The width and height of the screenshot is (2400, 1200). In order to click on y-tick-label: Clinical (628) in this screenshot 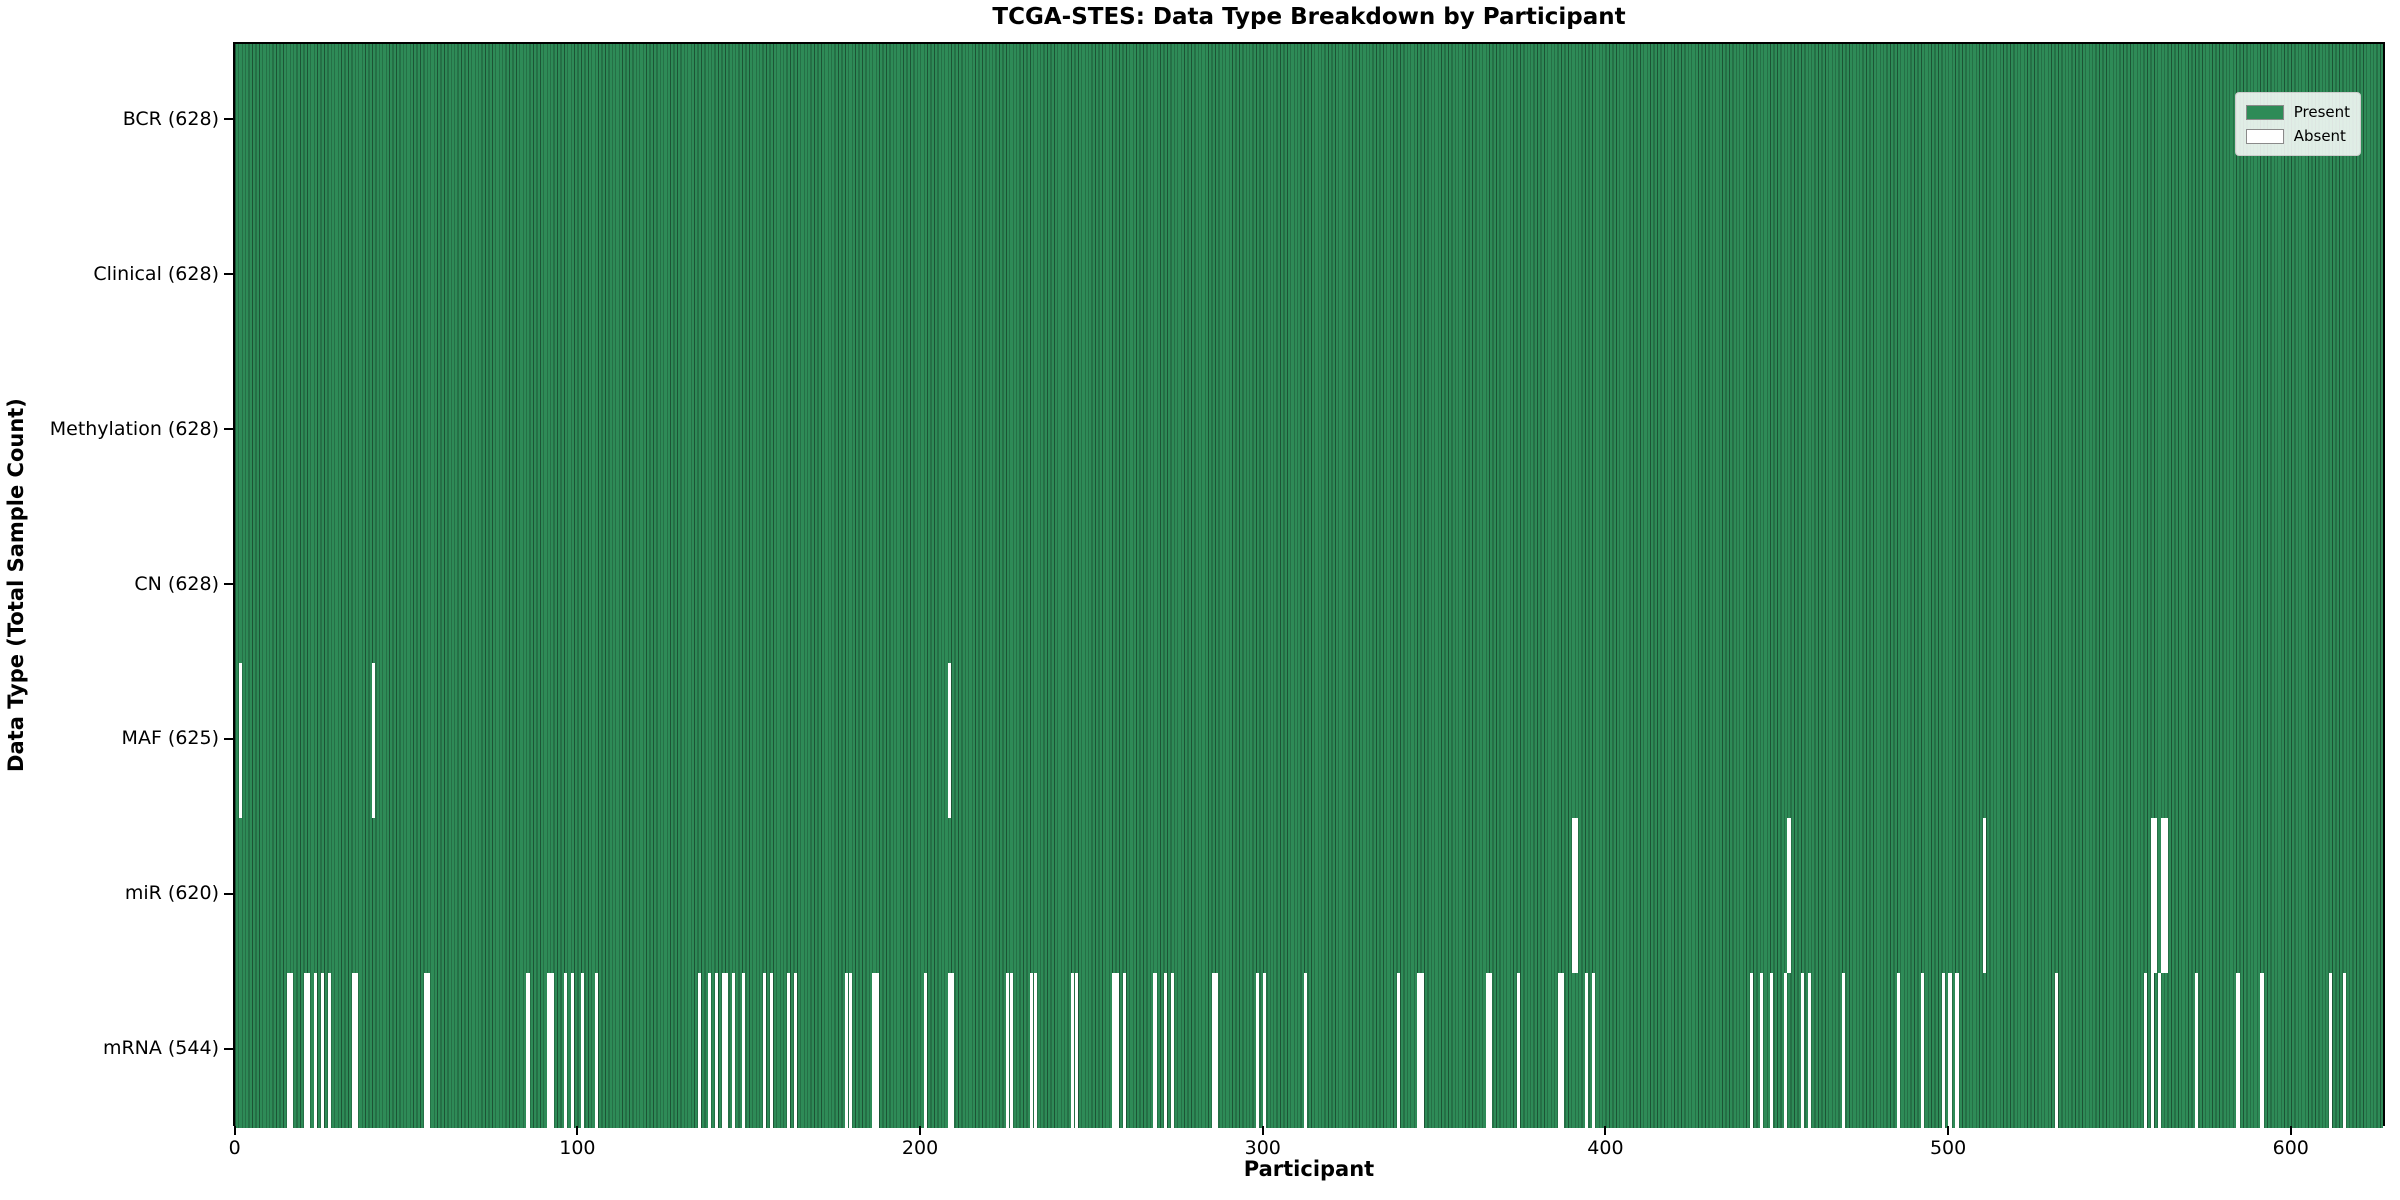, I will do `click(156, 273)`.